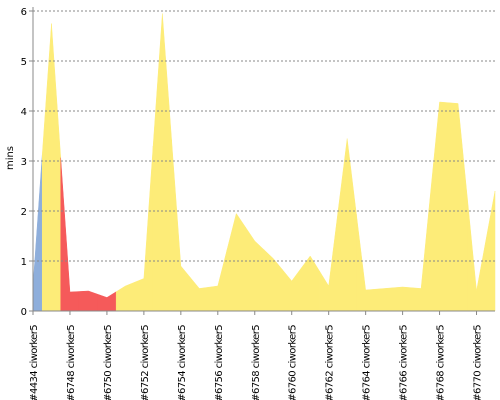  I want to click on y-tick-label: 5, so click(24, 62).